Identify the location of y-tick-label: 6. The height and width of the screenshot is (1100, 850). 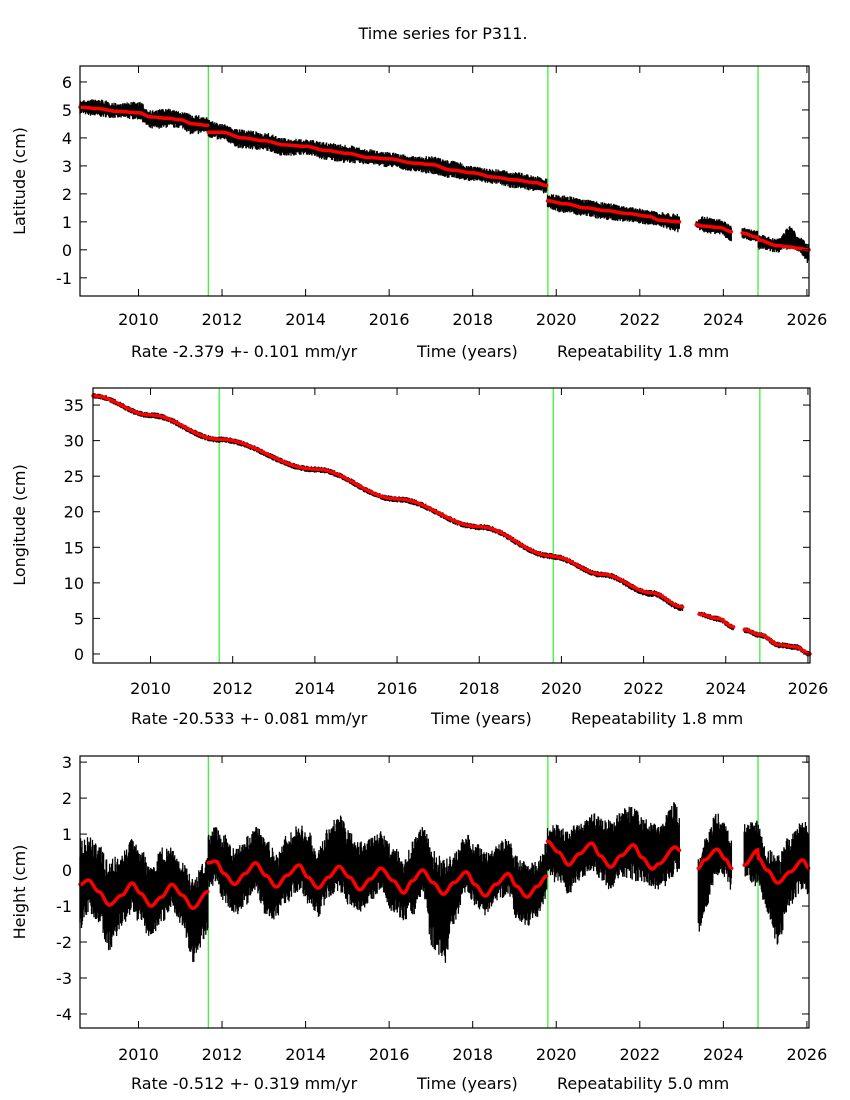
(67, 82).